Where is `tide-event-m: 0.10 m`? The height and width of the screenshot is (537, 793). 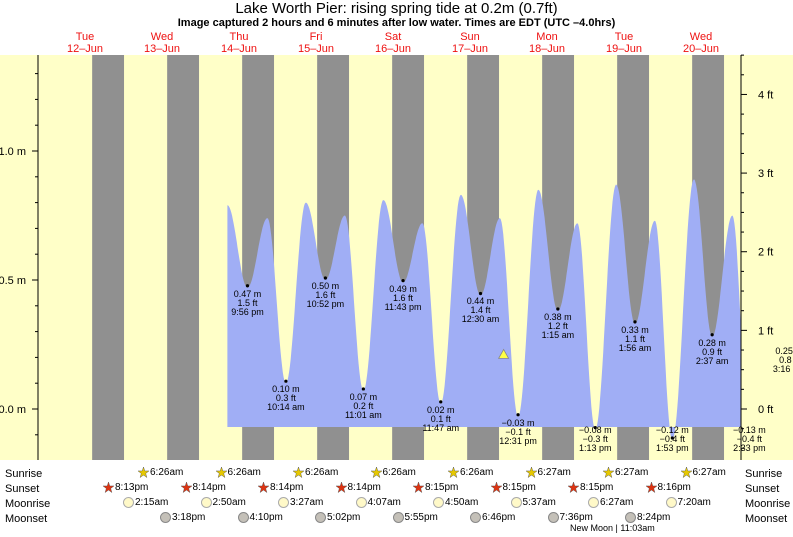
tide-event-m: 0.10 m is located at coordinates (286, 389).